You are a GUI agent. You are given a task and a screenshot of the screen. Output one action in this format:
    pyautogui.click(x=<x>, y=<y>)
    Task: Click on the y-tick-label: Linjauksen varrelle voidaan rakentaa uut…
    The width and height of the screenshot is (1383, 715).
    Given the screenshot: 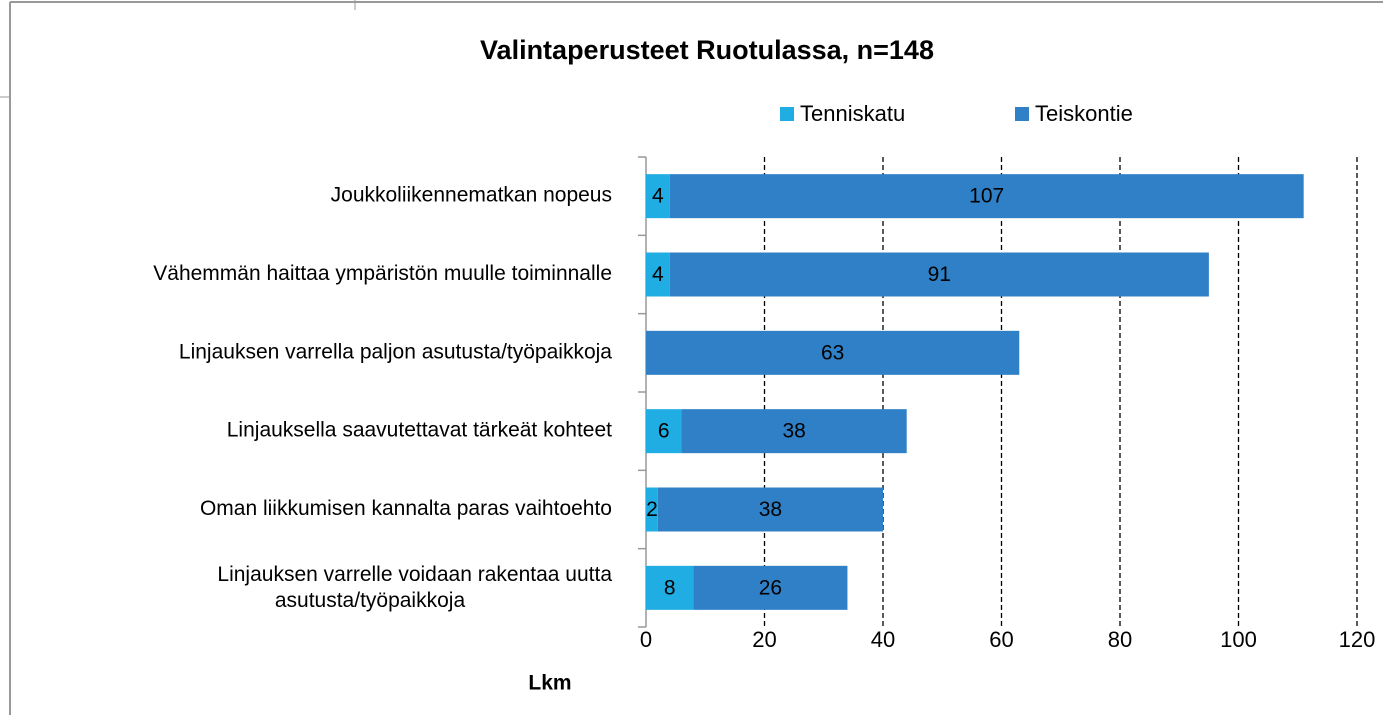 What is the action you would take?
    pyautogui.click(x=414, y=586)
    